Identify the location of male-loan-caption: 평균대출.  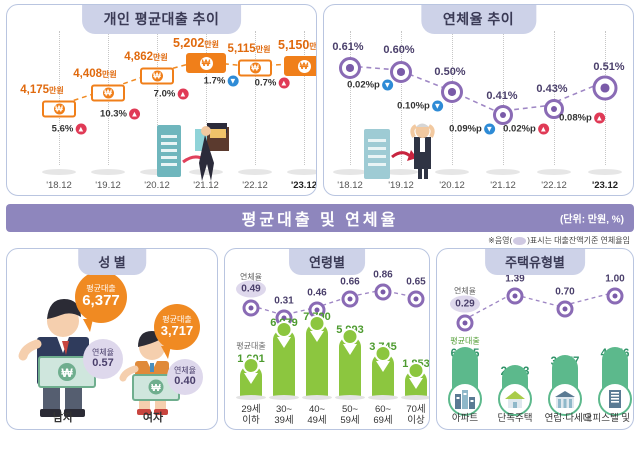
(101, 288).